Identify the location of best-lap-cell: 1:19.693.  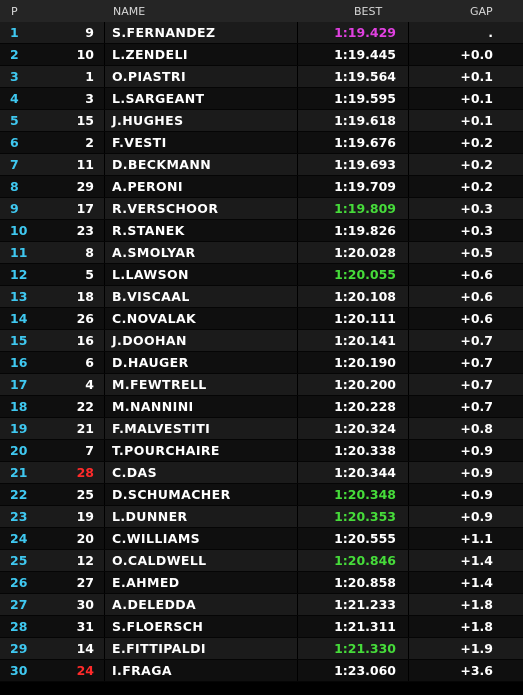
(365, 164).